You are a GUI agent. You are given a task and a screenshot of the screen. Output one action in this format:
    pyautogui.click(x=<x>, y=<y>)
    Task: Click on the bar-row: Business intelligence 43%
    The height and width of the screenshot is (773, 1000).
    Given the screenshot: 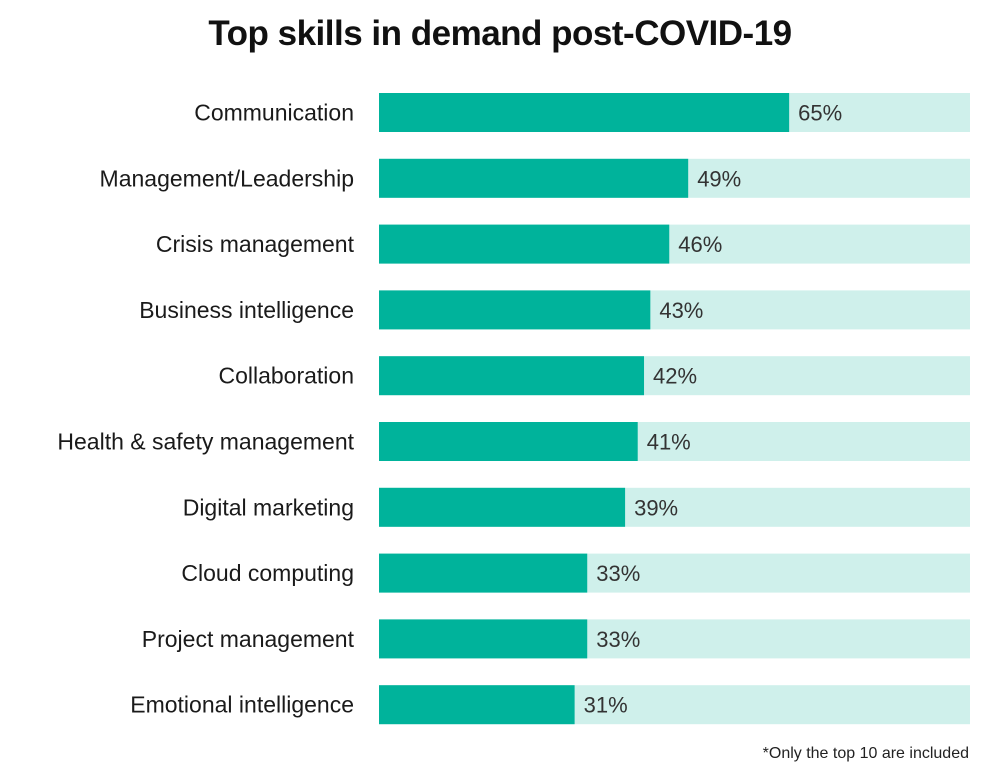 What is the action you would take?
    pyautogui.click(x=554, y=310)
    